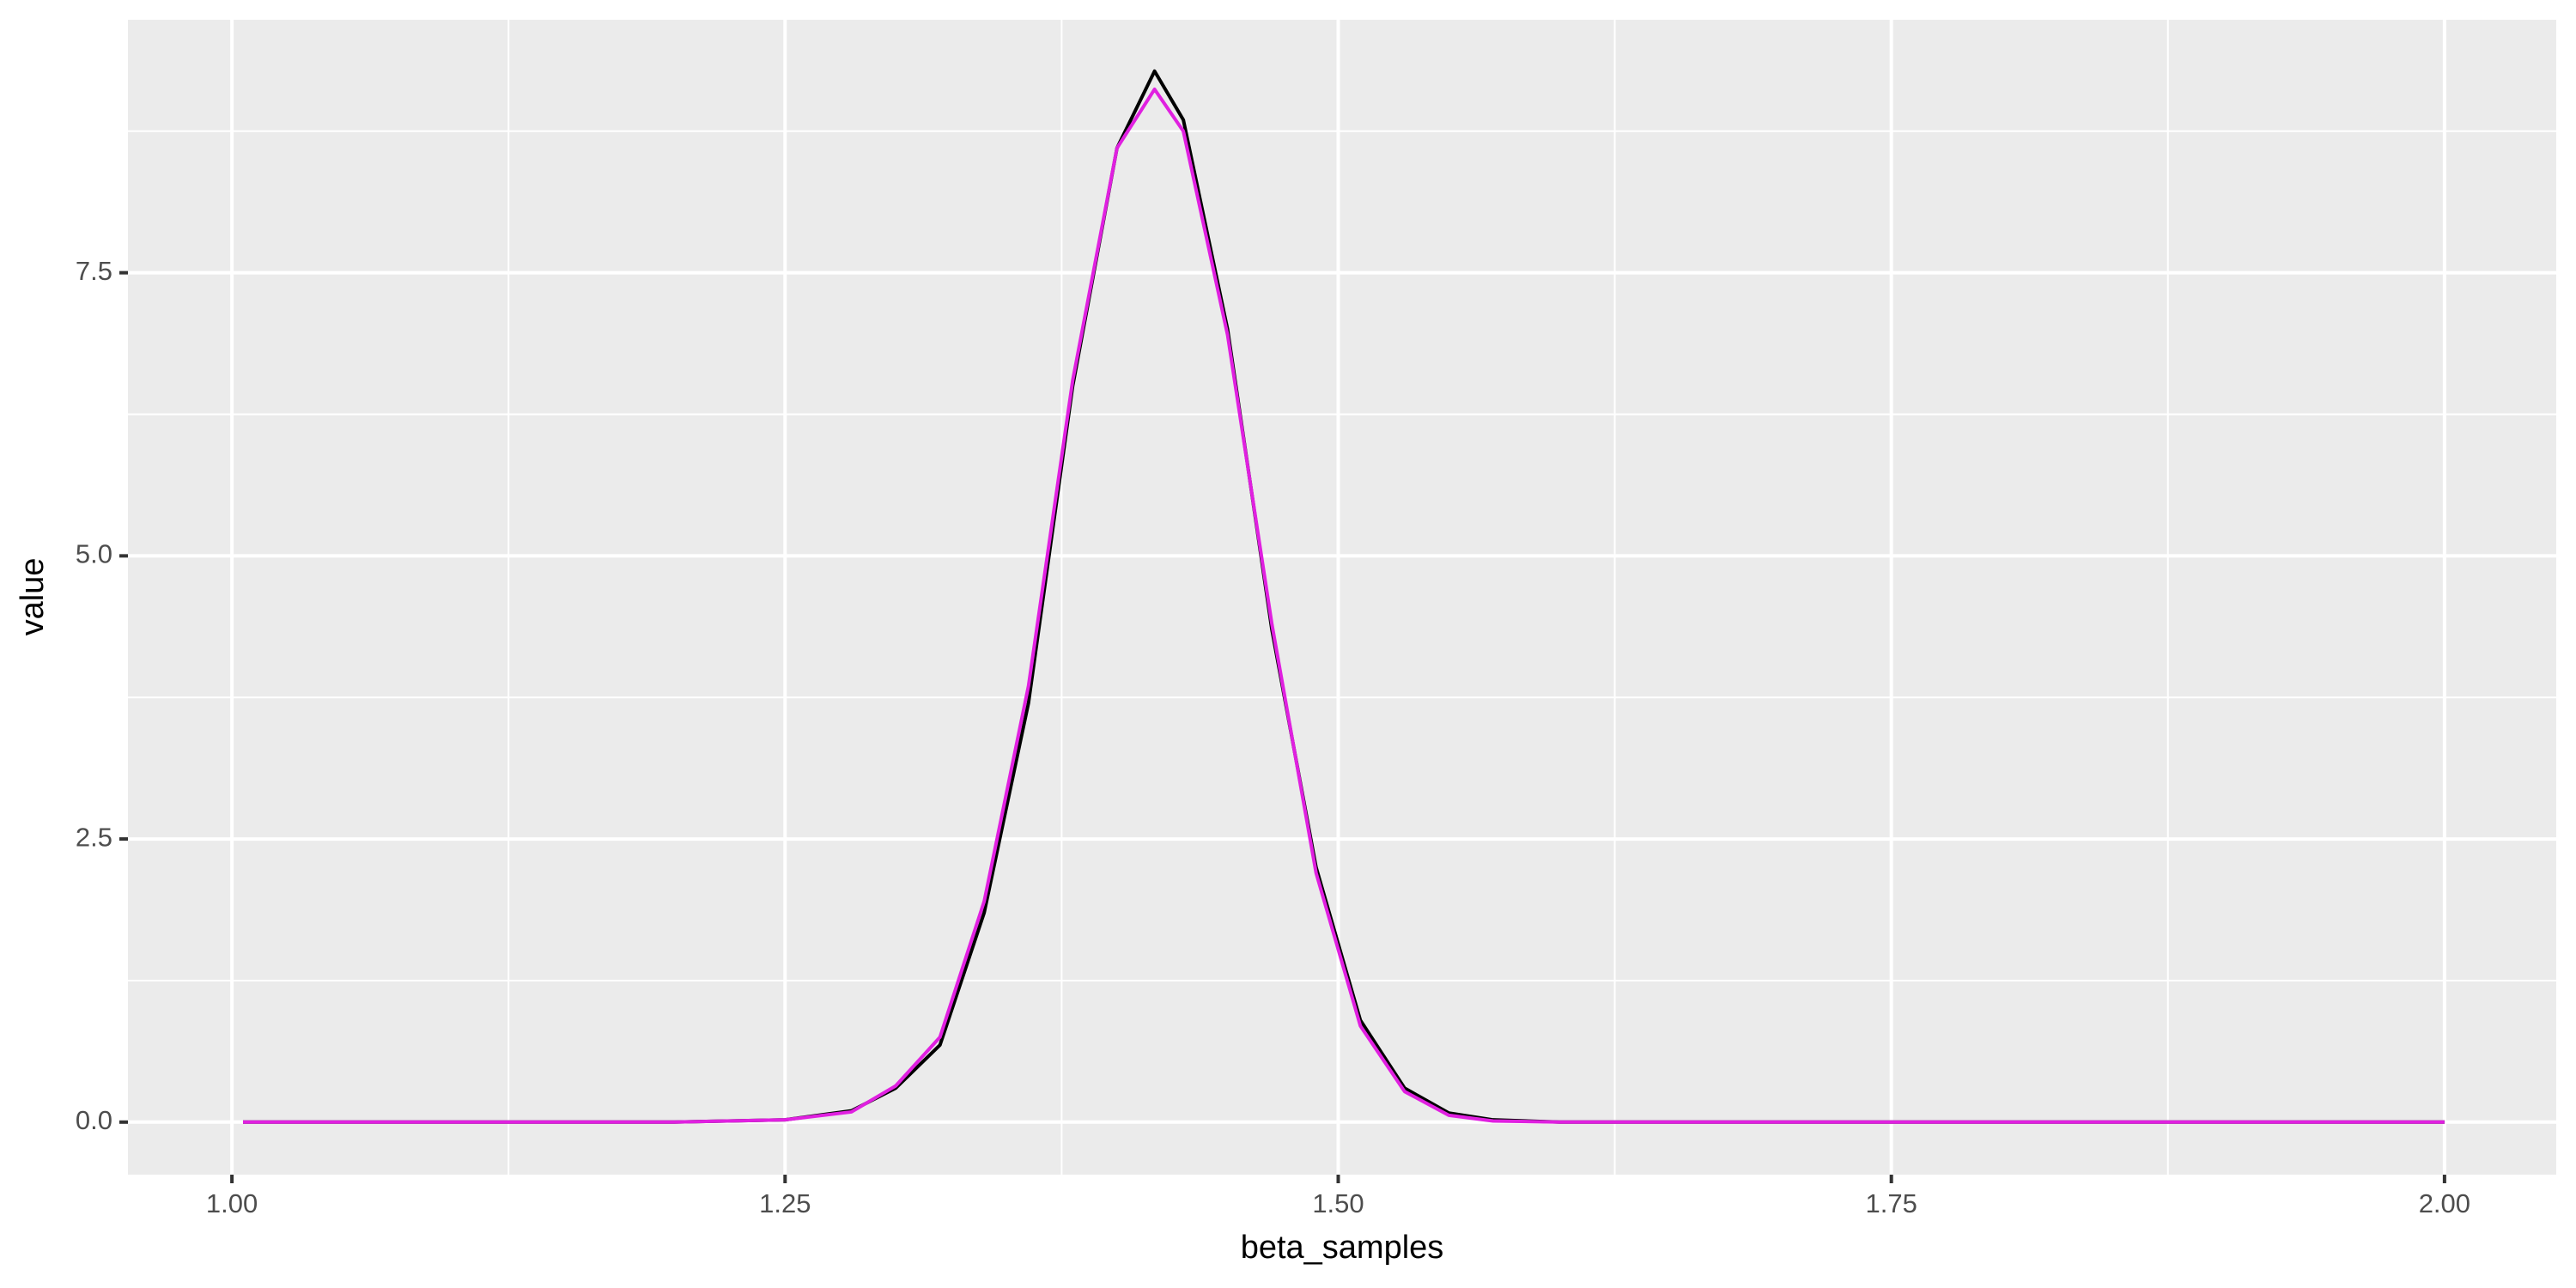 This screenshot has width=2576, height=1288. Describe the element at coordinates (785, 1203) in the screenshot. I see `x-tick-label: 1.25` at that location.